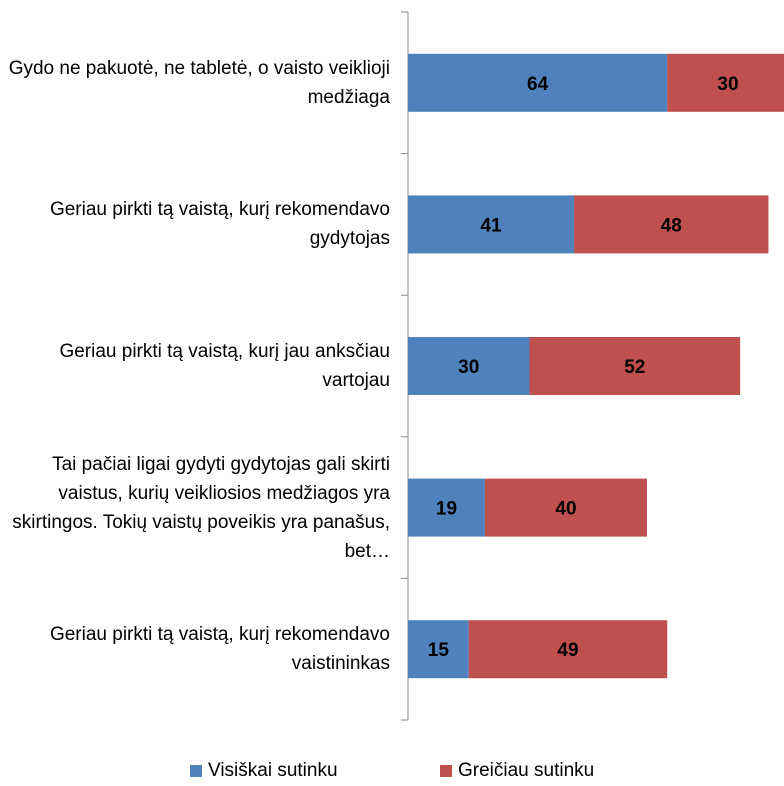 This screenshot has height=786, width=784. I want to click on data-label: 64, so click(538, 84).